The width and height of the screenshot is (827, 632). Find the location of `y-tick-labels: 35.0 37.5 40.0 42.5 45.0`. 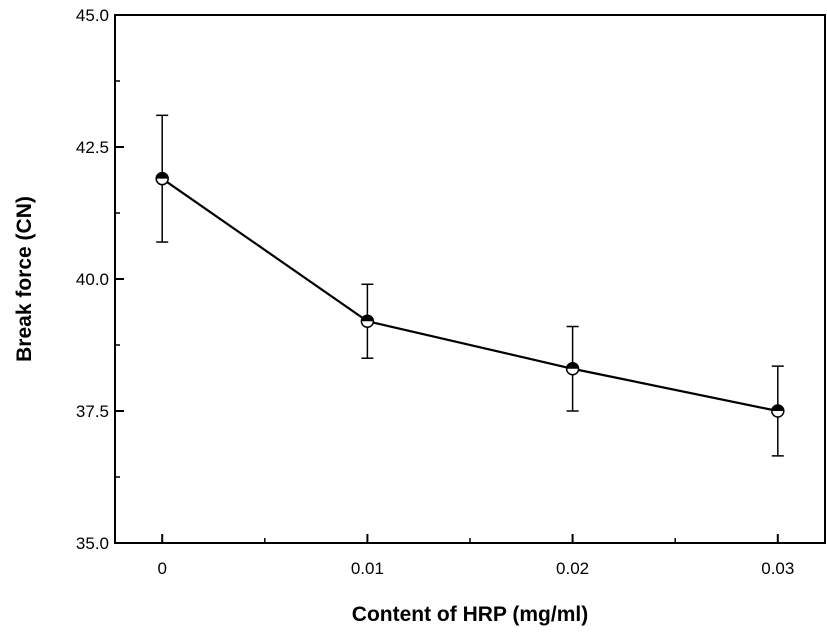

y-tick-labels: 35.0 37.5 40.0 42.5 45.0 is located at coordinates (92, 279).